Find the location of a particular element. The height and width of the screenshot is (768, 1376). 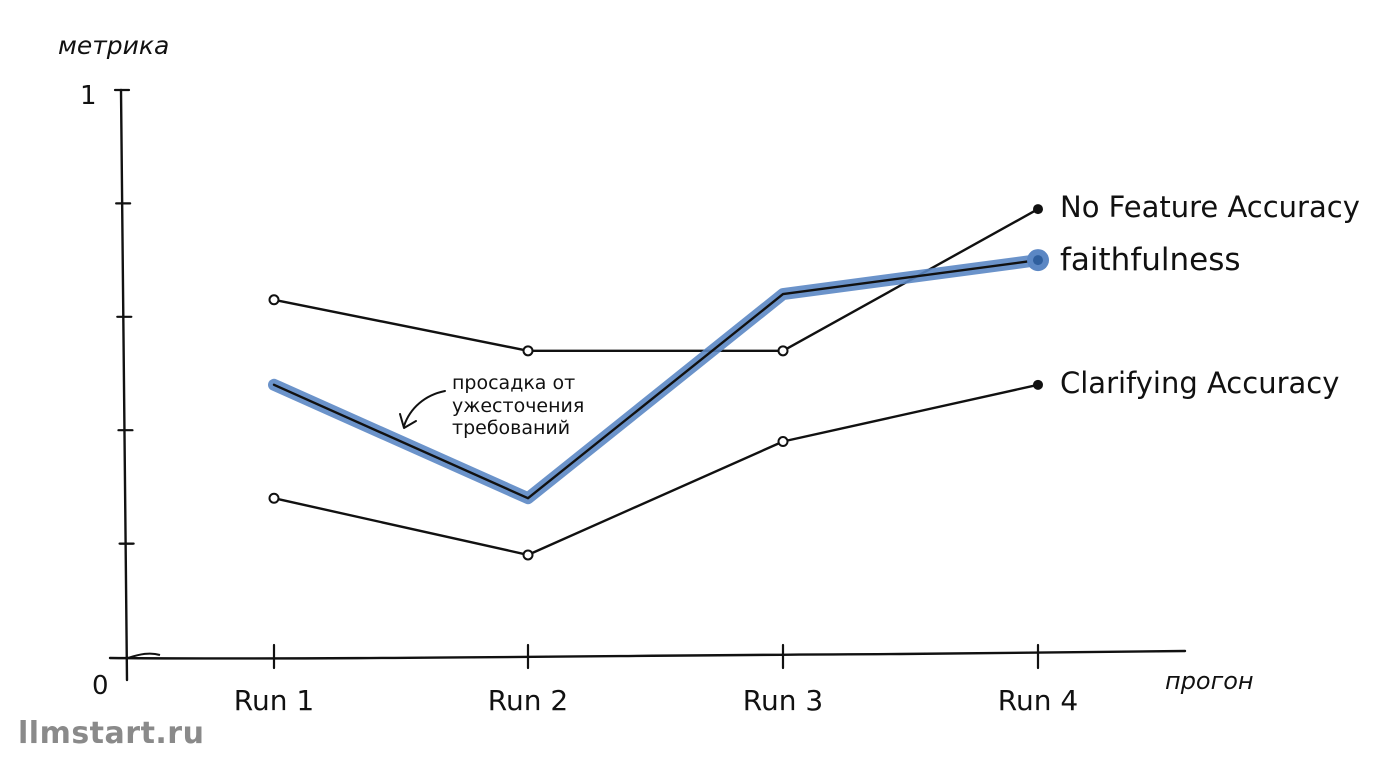

annotation-line-1: просадка от is located at coordinates (513, 383).